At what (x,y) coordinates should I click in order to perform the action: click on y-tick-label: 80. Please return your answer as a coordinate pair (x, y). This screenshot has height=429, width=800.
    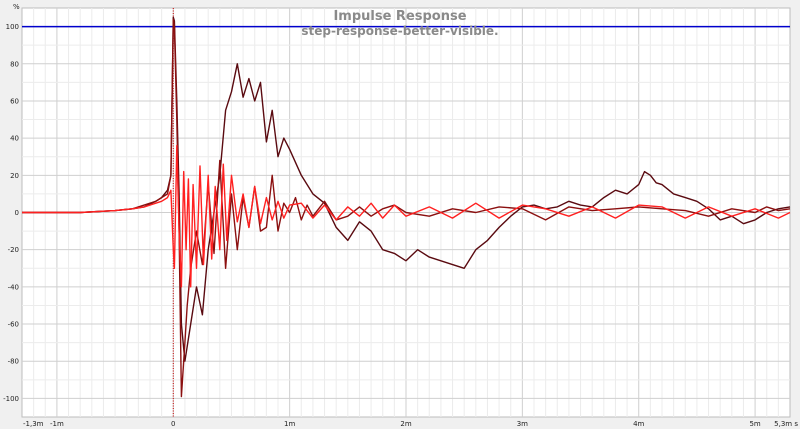
    Looking at the image, I should click on (14, 64).